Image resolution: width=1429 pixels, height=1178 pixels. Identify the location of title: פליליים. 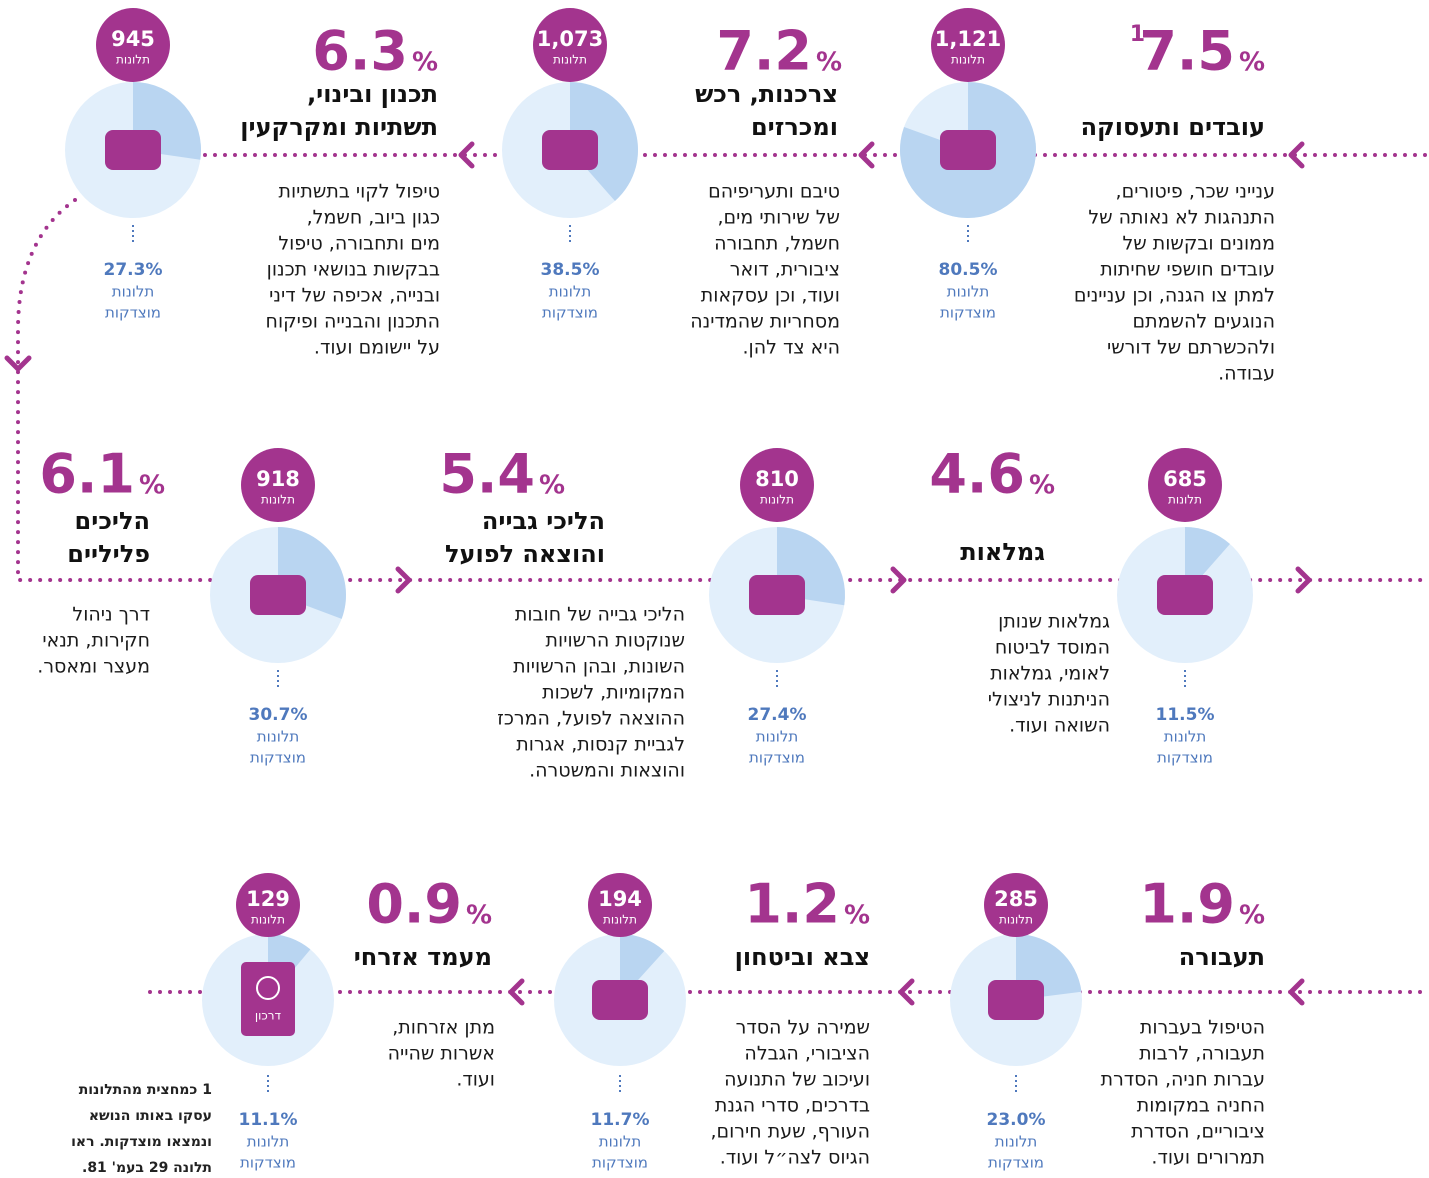
(108, 554).